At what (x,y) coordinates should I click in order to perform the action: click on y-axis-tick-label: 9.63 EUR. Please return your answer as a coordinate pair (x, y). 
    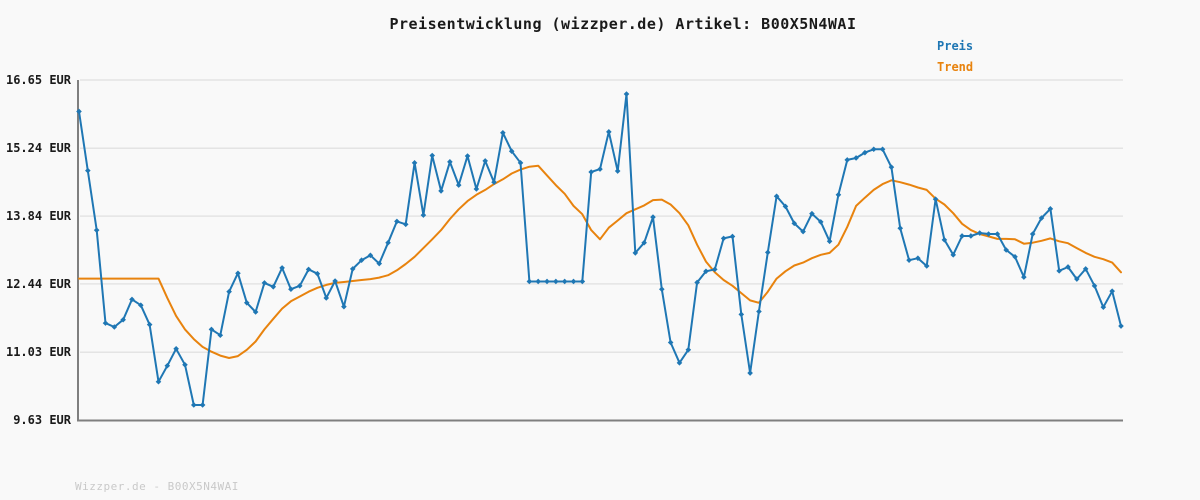
    Looking at the image, I should click on (42, 420).